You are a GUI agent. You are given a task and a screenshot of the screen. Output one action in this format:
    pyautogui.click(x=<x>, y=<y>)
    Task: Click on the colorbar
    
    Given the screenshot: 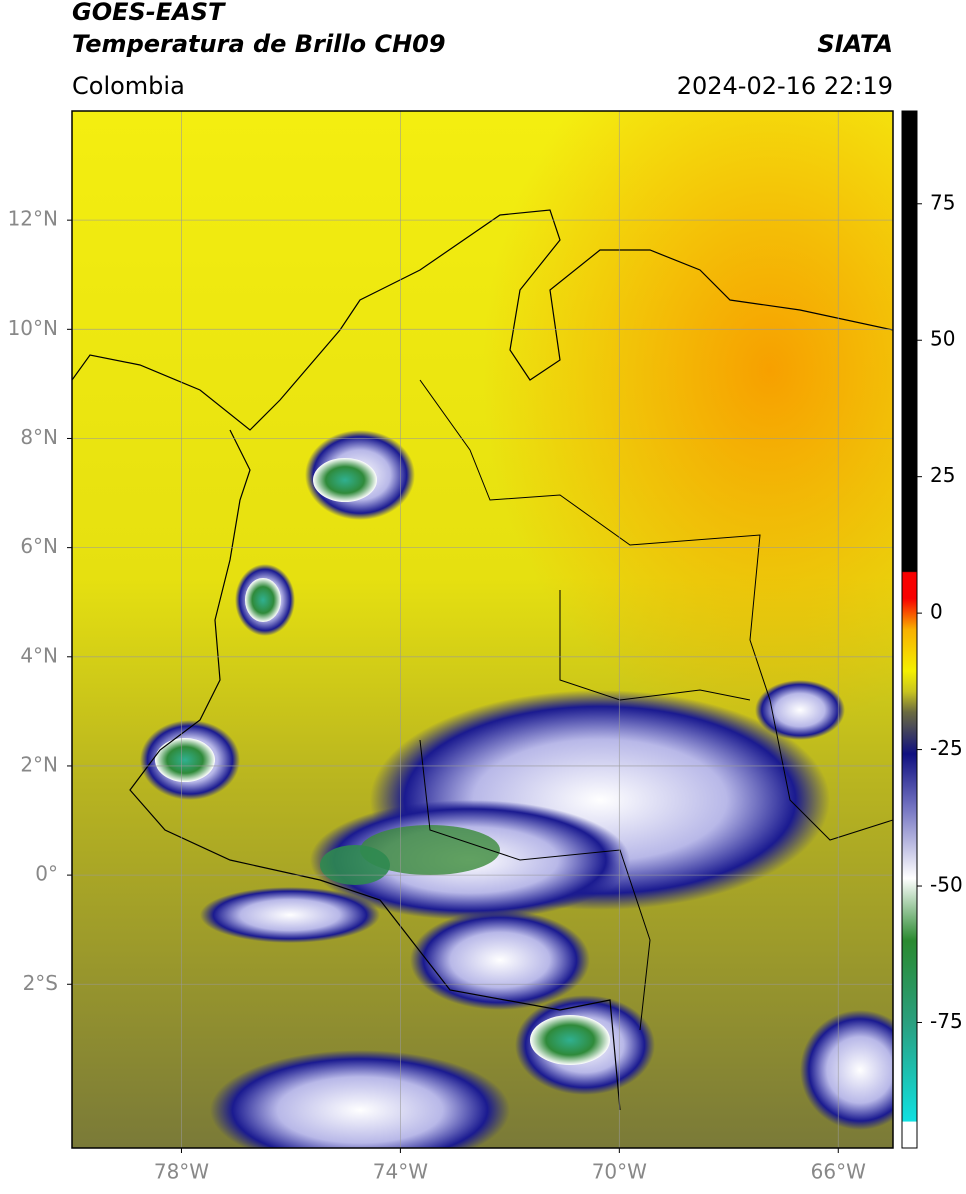 What is the action you would take?
    pyautogui.click(x=909, y=629)
    